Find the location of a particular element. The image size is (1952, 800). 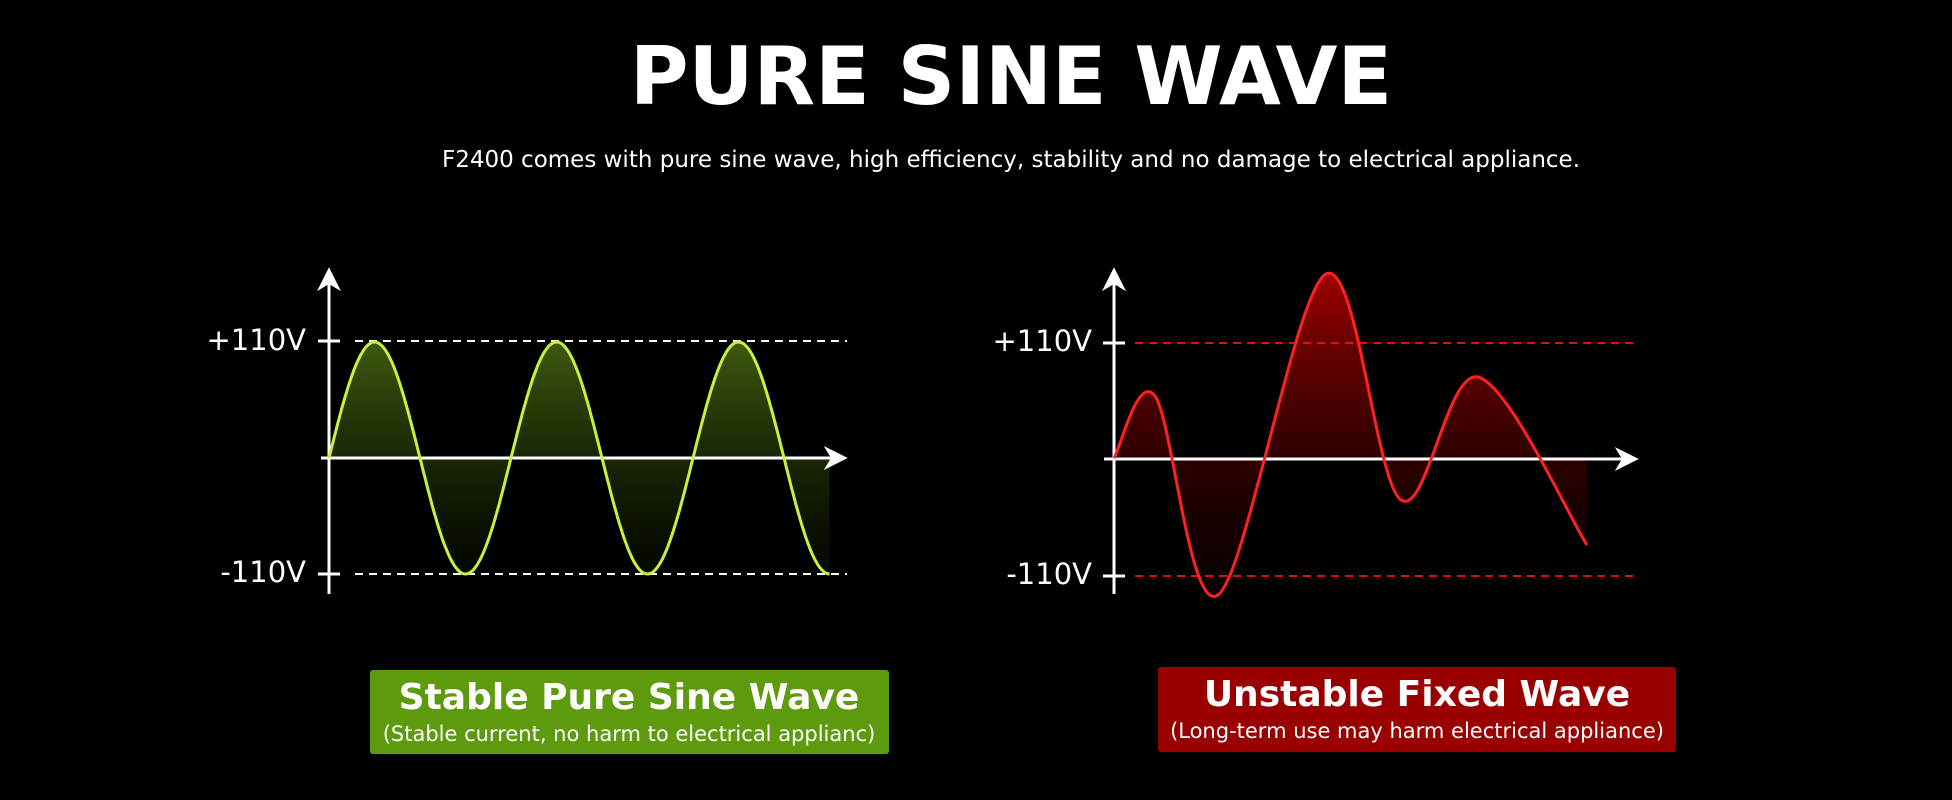

sine-wave is located at coordinates (578, 458).